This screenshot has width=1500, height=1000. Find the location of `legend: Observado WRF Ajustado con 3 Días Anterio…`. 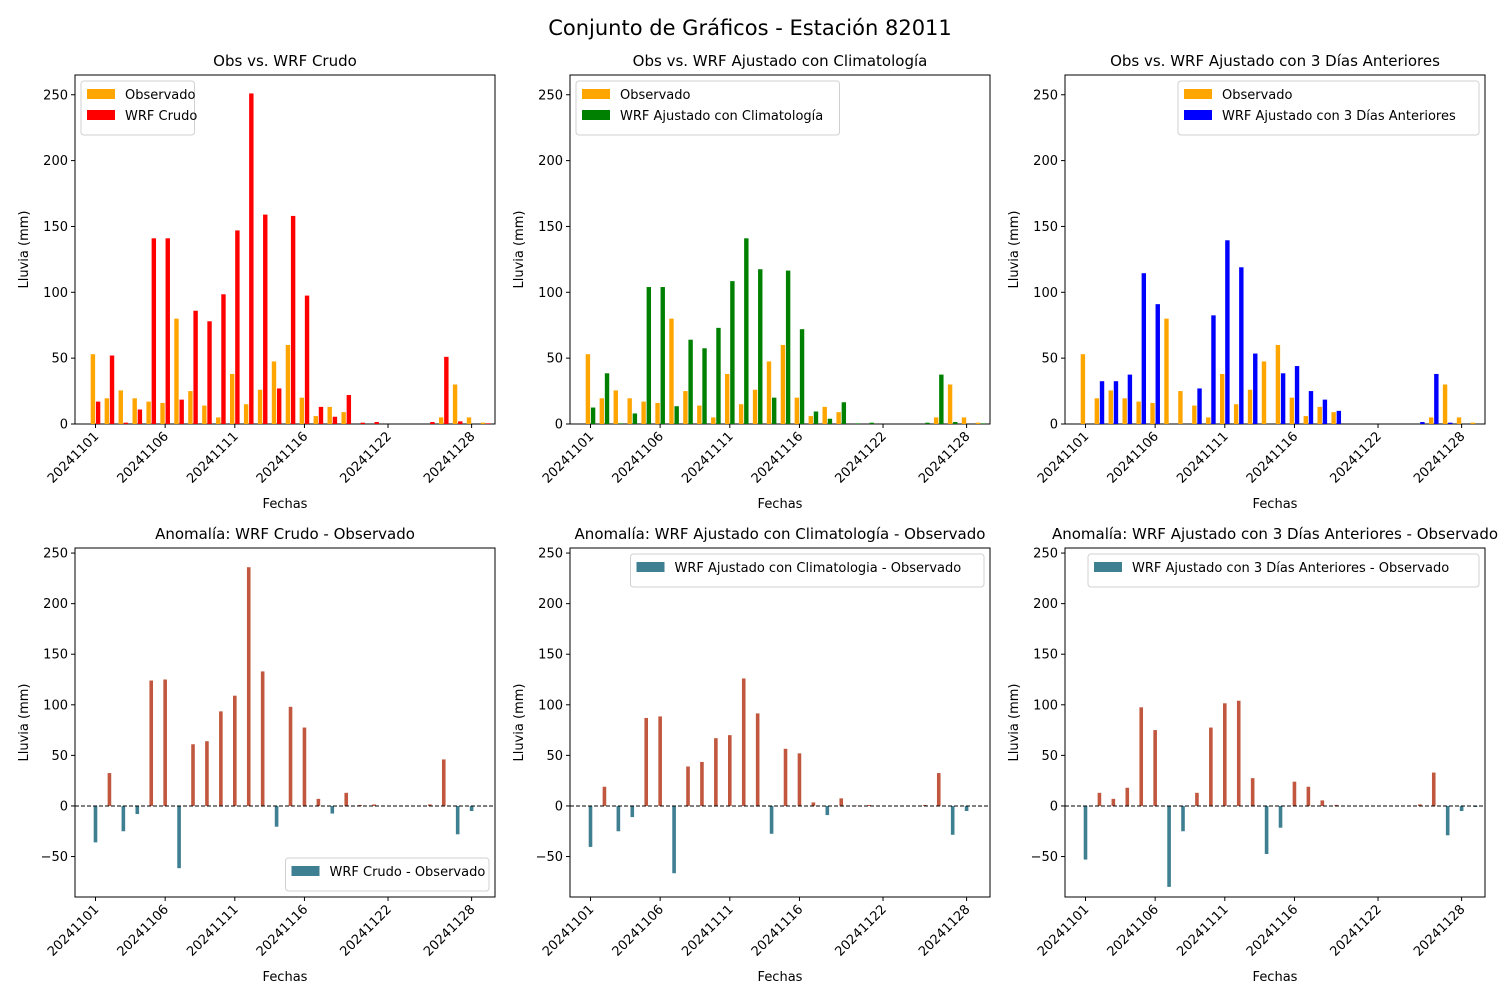

legend: Observado WRF Ajustado con 3 Días Anterio… is located at coordinates (1328, 108).